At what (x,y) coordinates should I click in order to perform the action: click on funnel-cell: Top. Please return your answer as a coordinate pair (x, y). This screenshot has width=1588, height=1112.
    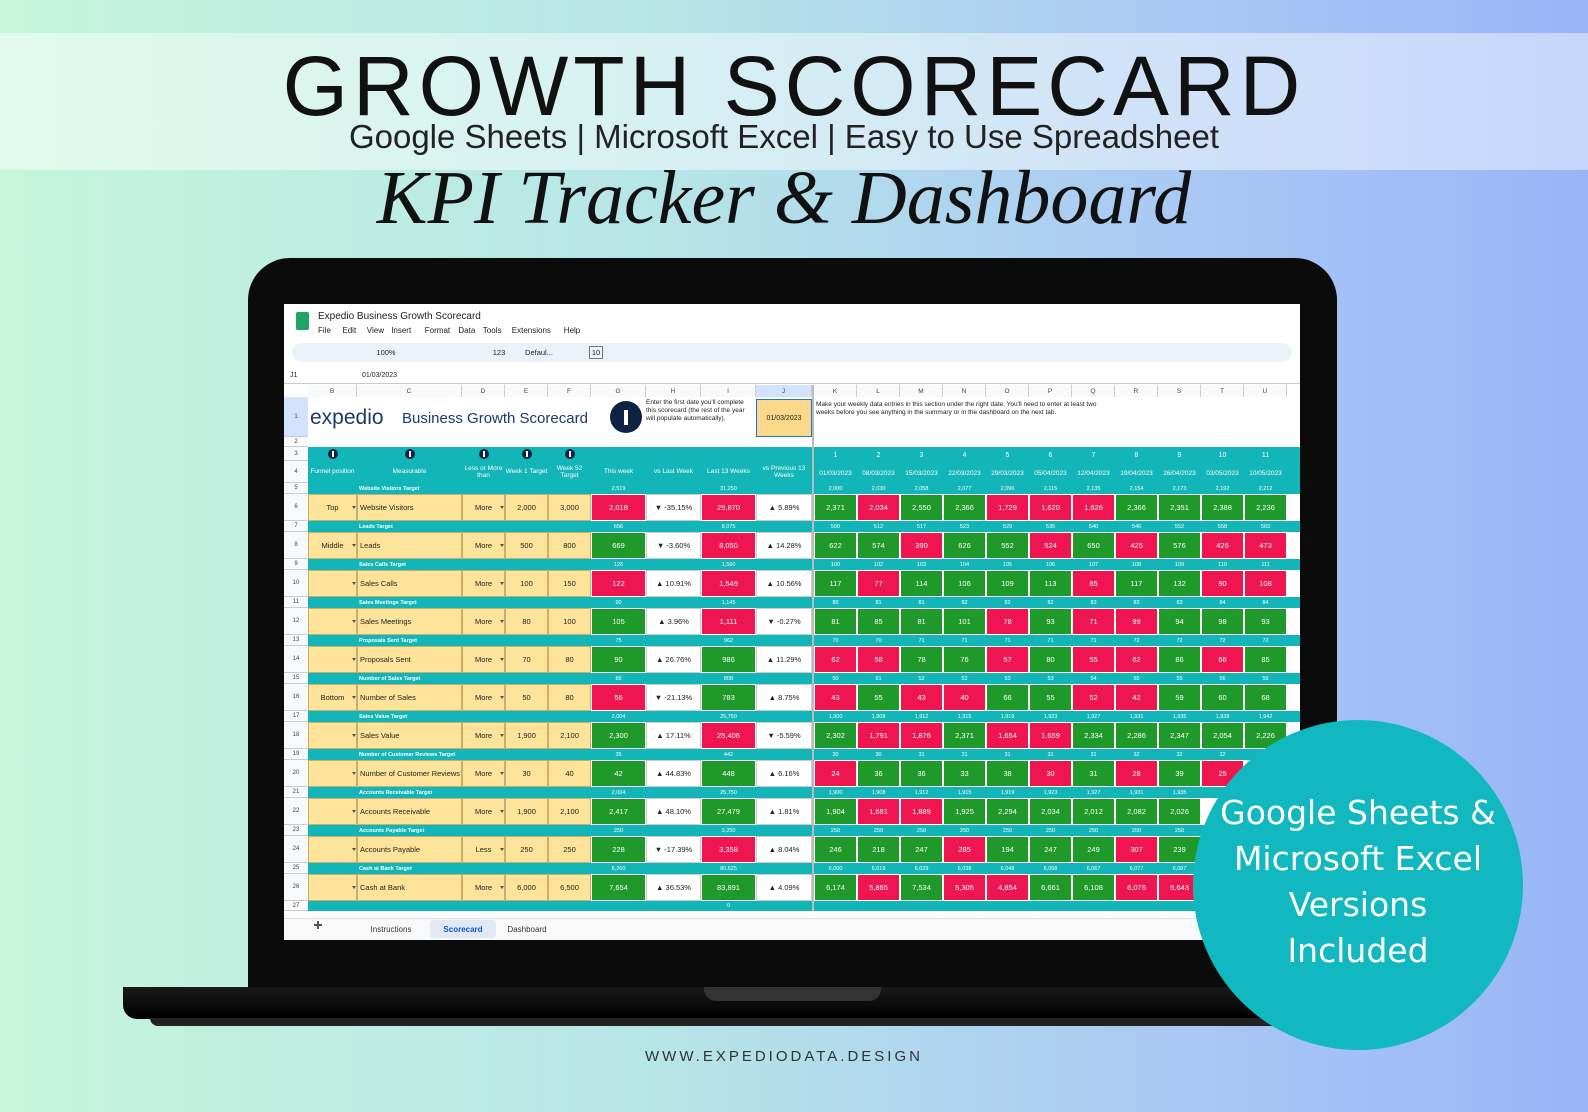
    Looking at the image, I should click on (332, 507).